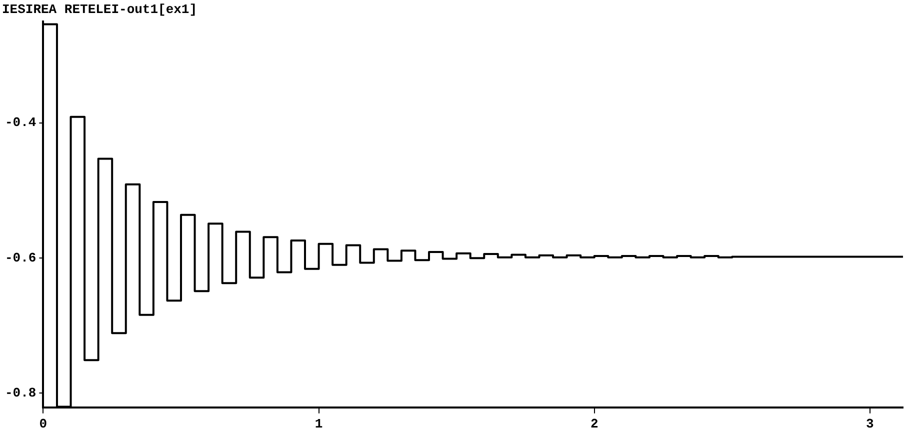  Describe the element at coordinates (594, 424) in the screenshot. I see `x-tick-label: 2` at that location.